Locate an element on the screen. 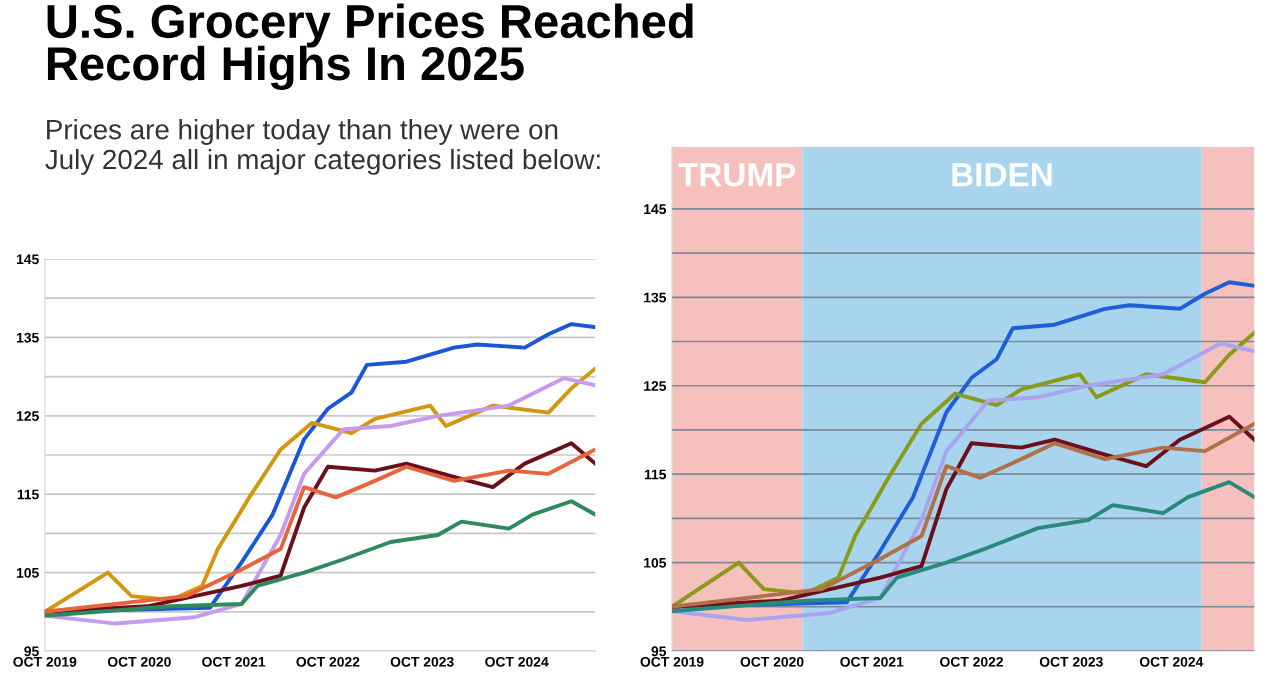  chart-title: U.S. Grocery Prices Reached Record Highs In 2025 is located at coordinates (370, 47).